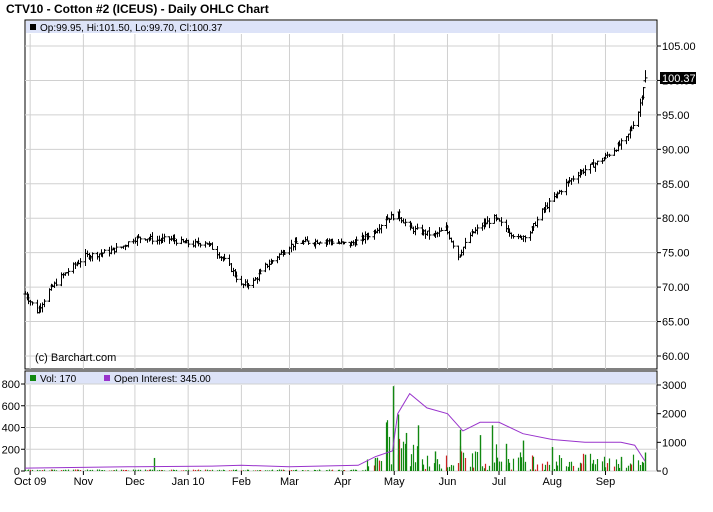  I want to click on volume-tick-label: 800, so click(11, 385).